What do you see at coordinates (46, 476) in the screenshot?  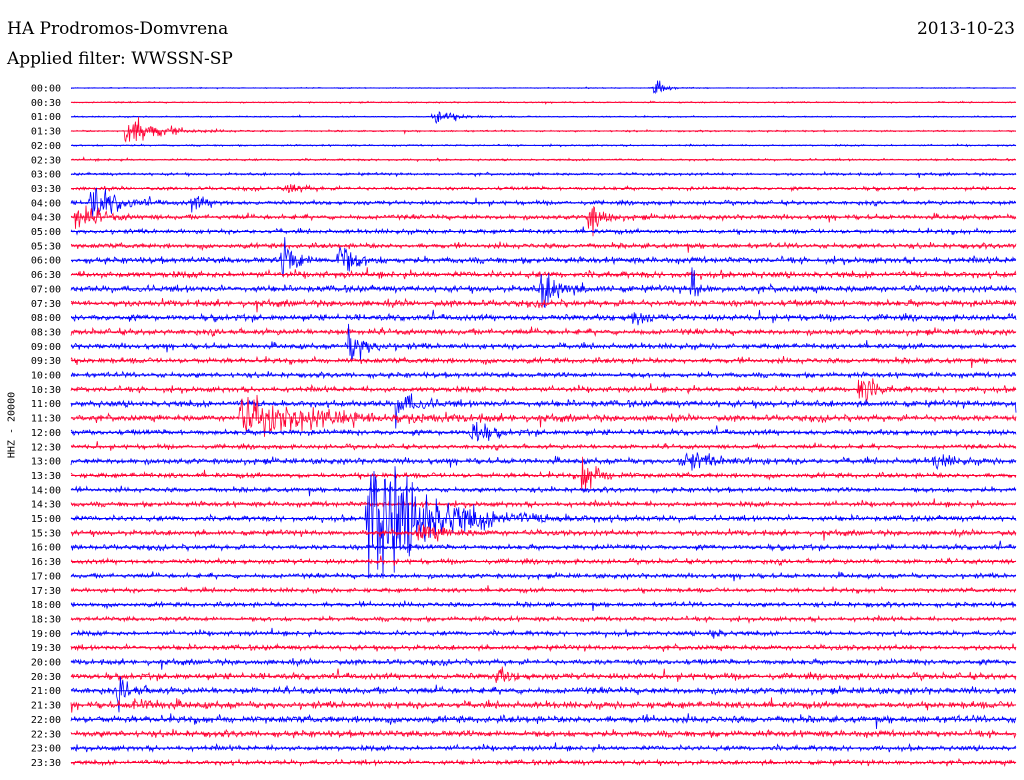 I see `time-label: 13:30` at bounding box center [46, 476].